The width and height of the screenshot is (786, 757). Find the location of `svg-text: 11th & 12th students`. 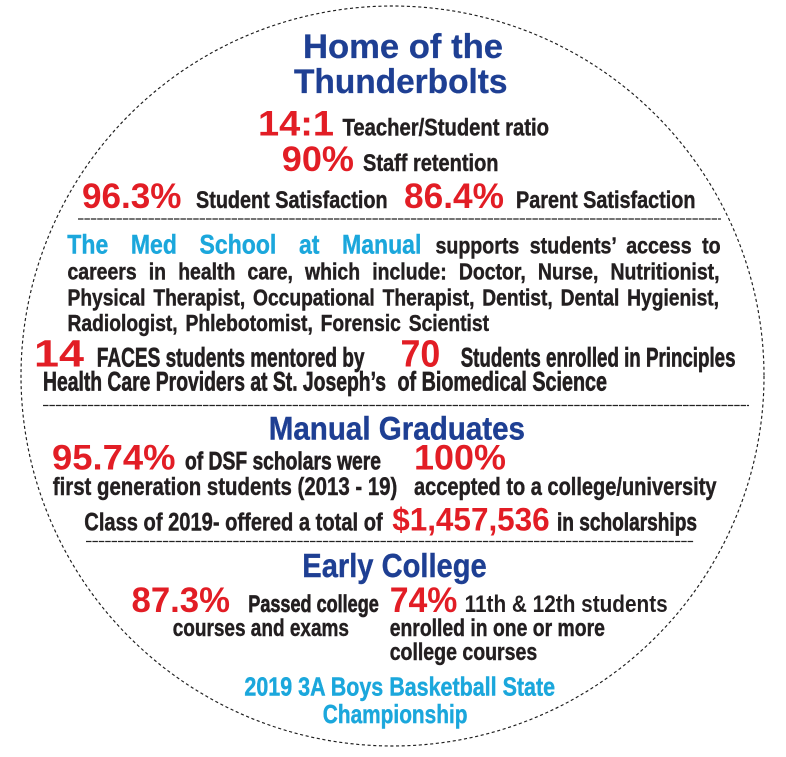

svg-text: 11th & 12th students is located at coordinates (566, 604).